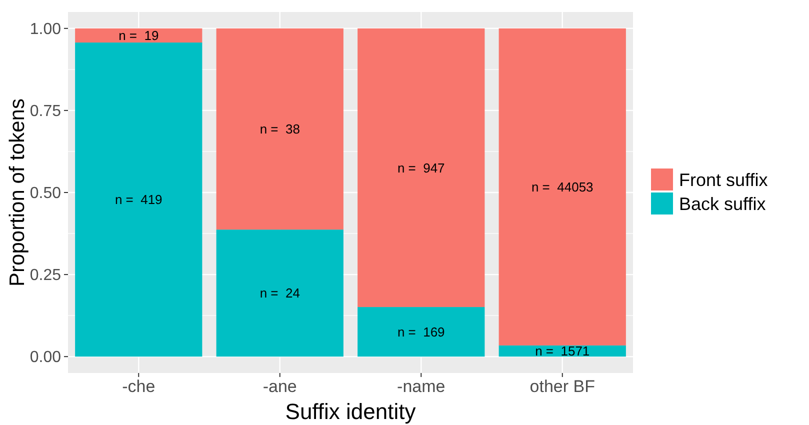 The height and width of the screenshot is (425, 809). I want to click on x-tick-label: -name, so click(421, 386).